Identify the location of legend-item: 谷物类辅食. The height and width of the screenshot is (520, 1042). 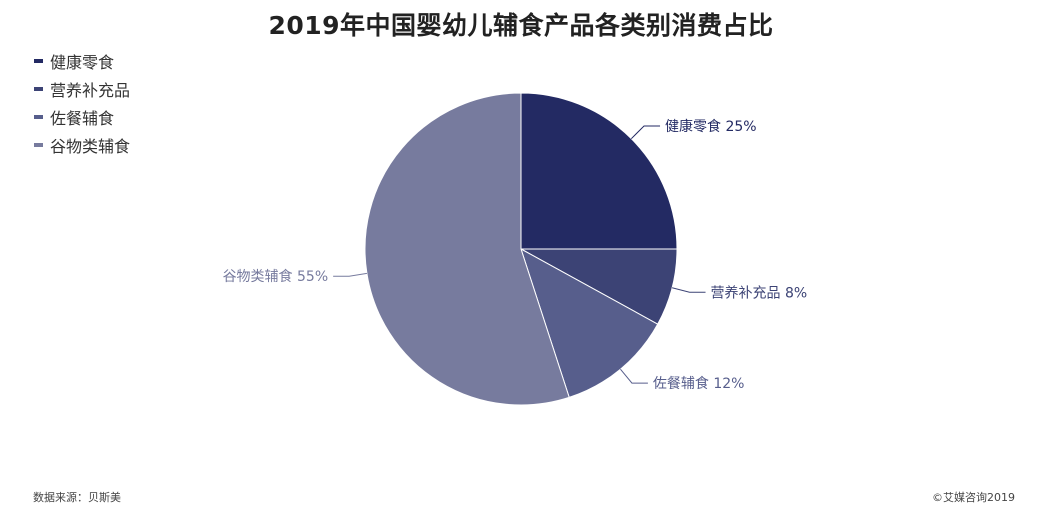
(82, 145).